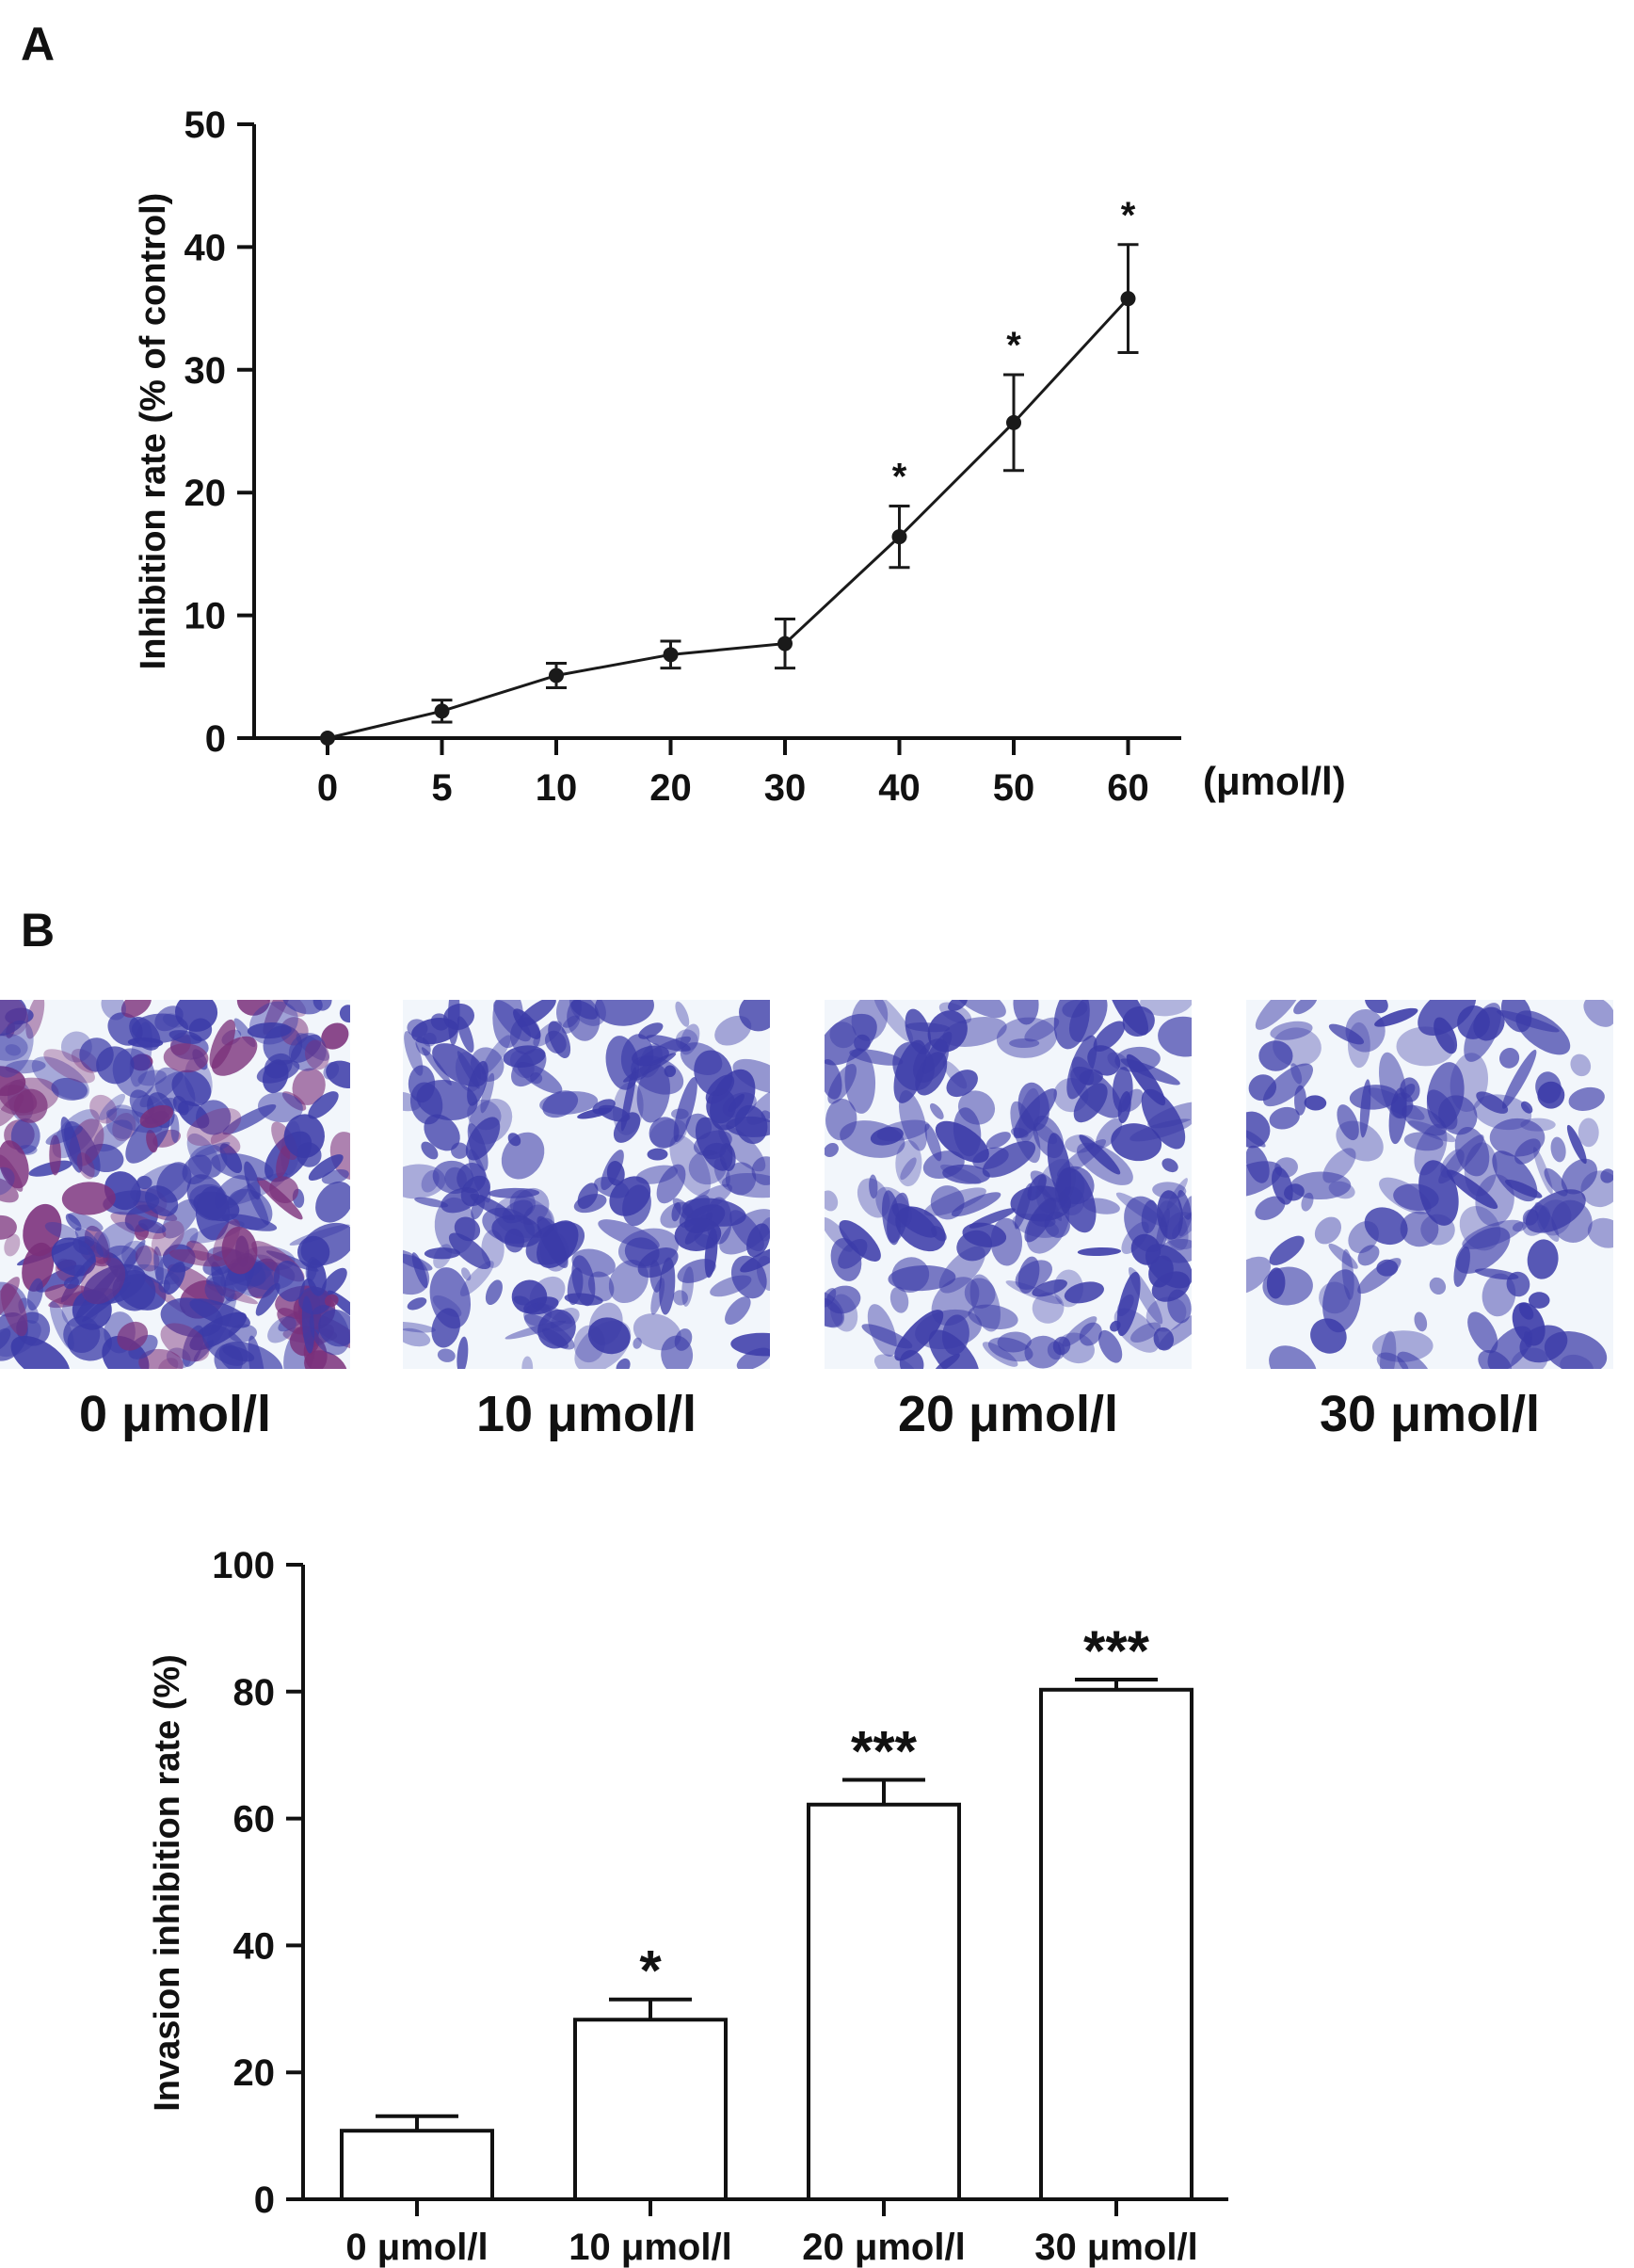 This screenshot has height=2268, width=1634. What do you see at coordinates (205, 247) in the screenshot?
I see `y-tick-label: 40` at bounding box center [205, 247].